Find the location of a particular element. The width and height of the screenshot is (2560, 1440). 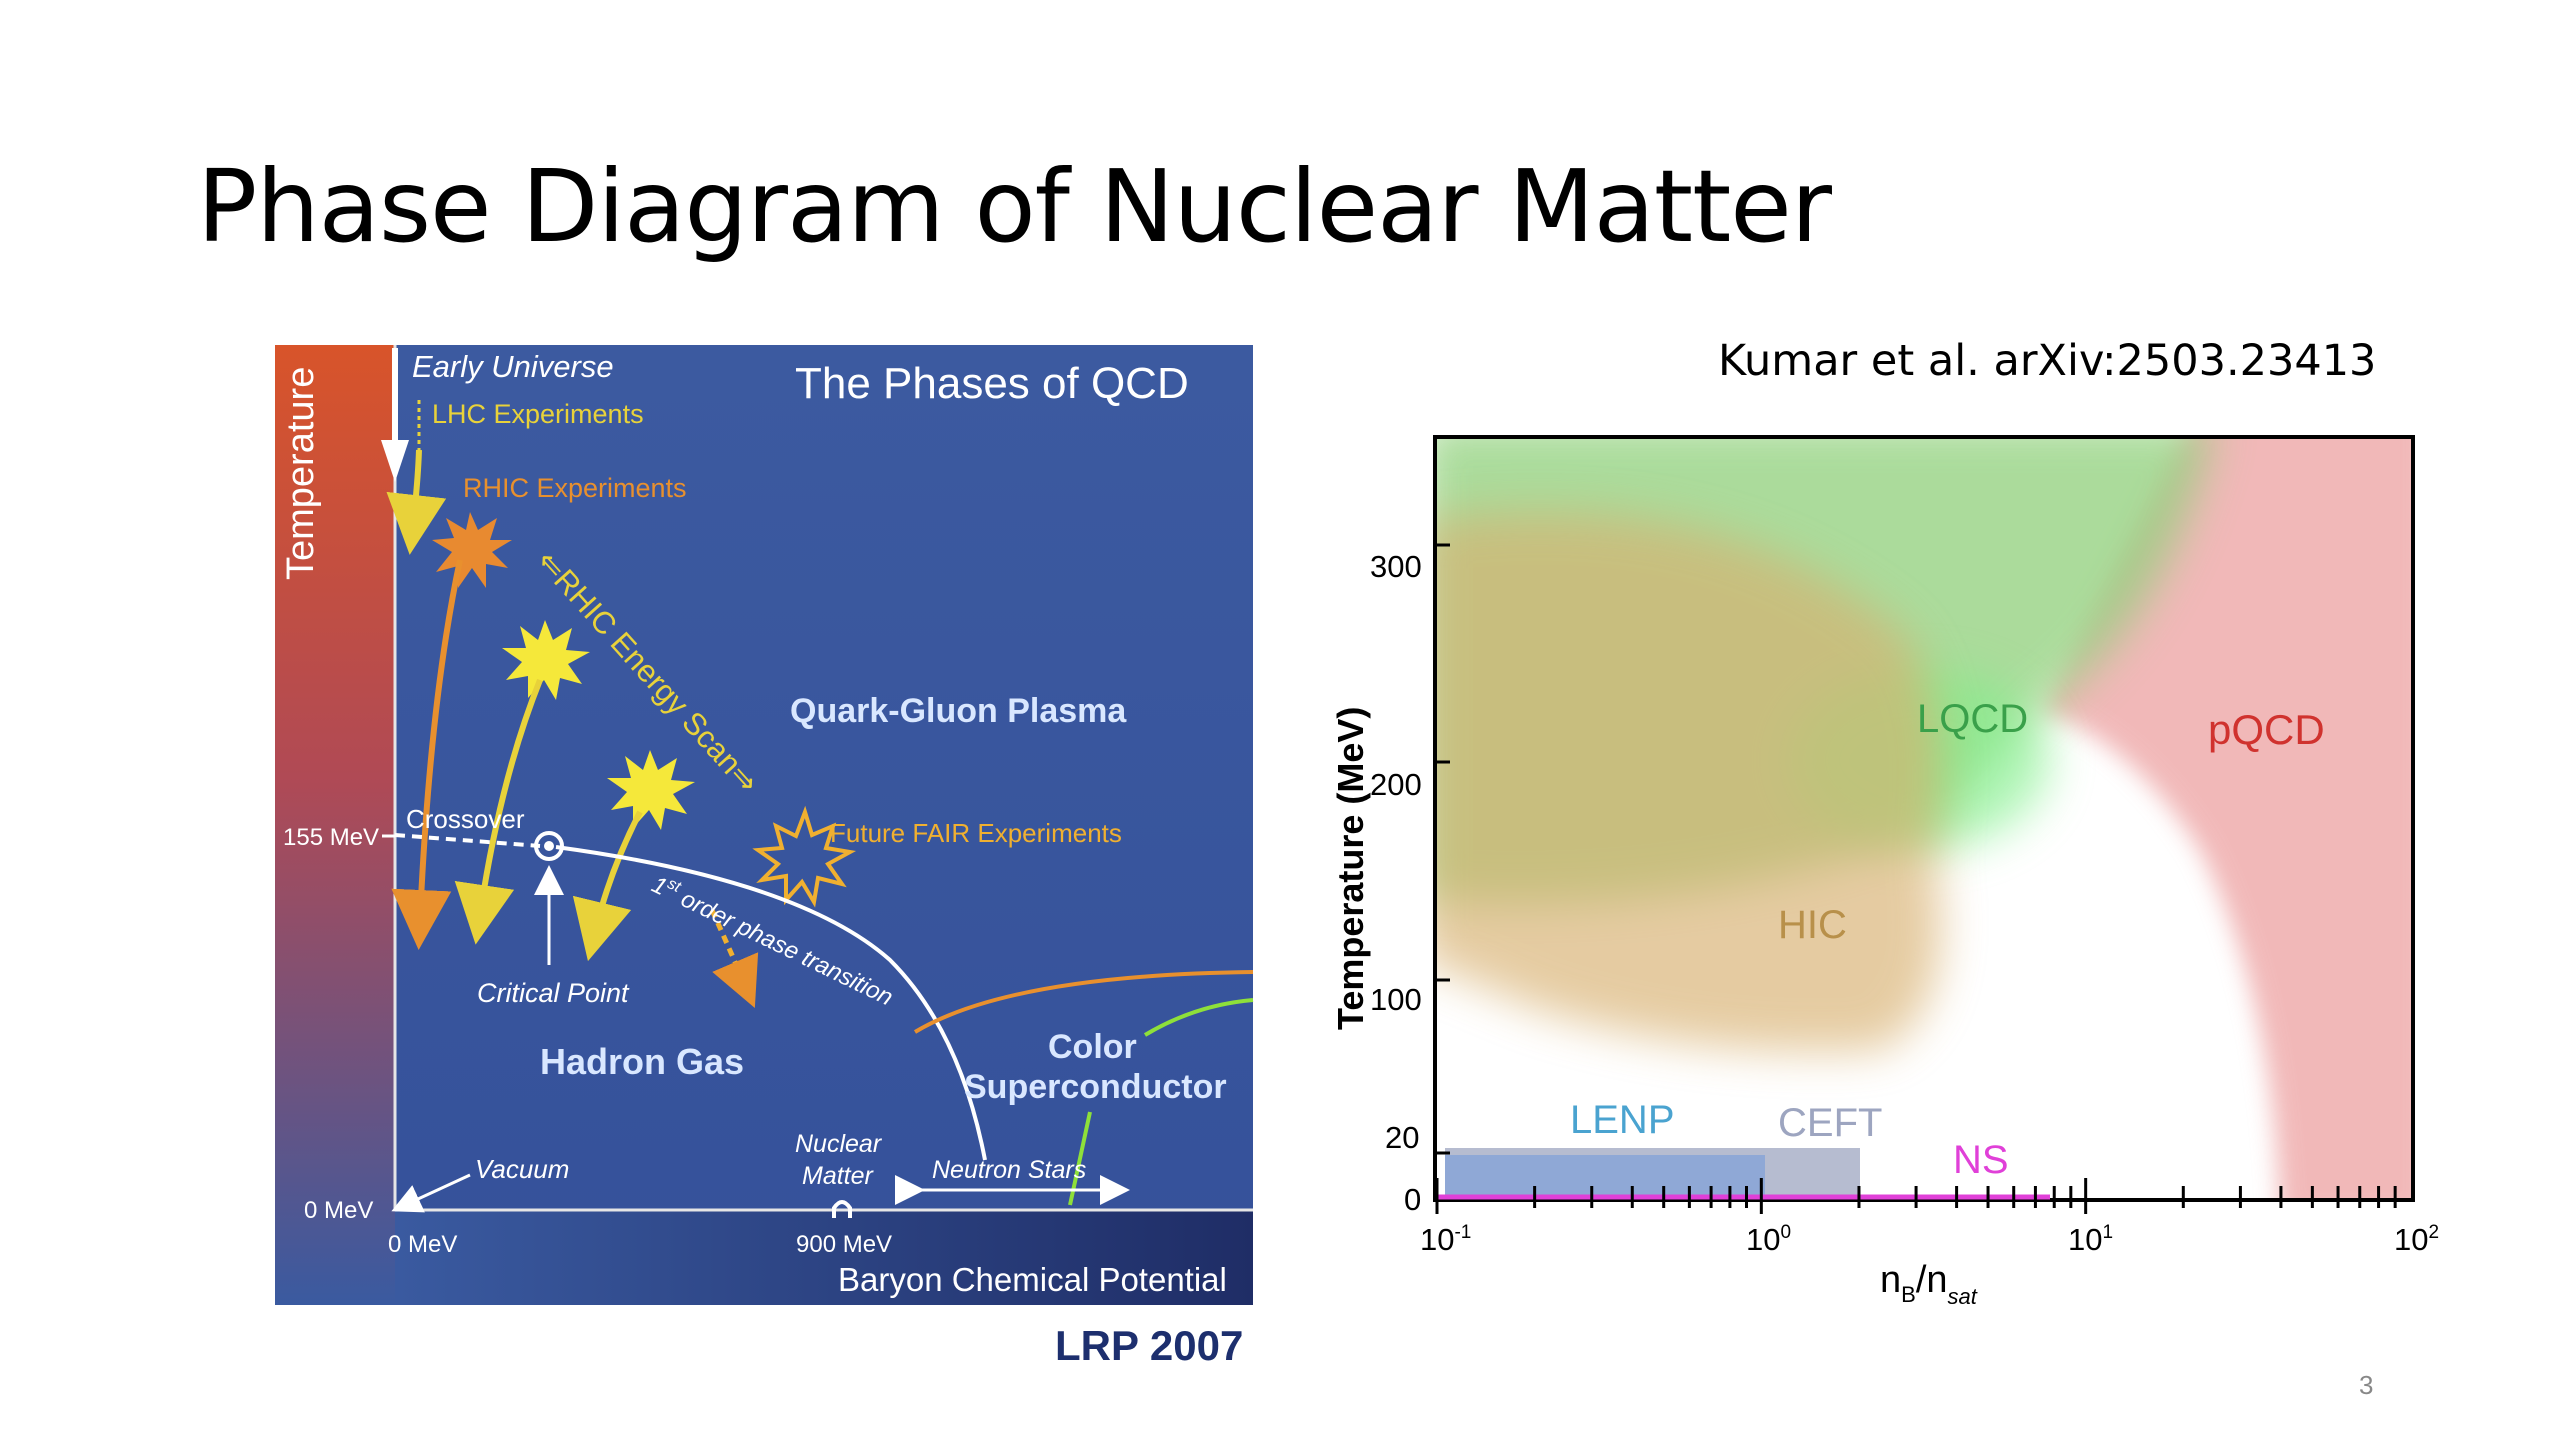

early-universe-label: Early Universe is located at coordinates (513, 366).